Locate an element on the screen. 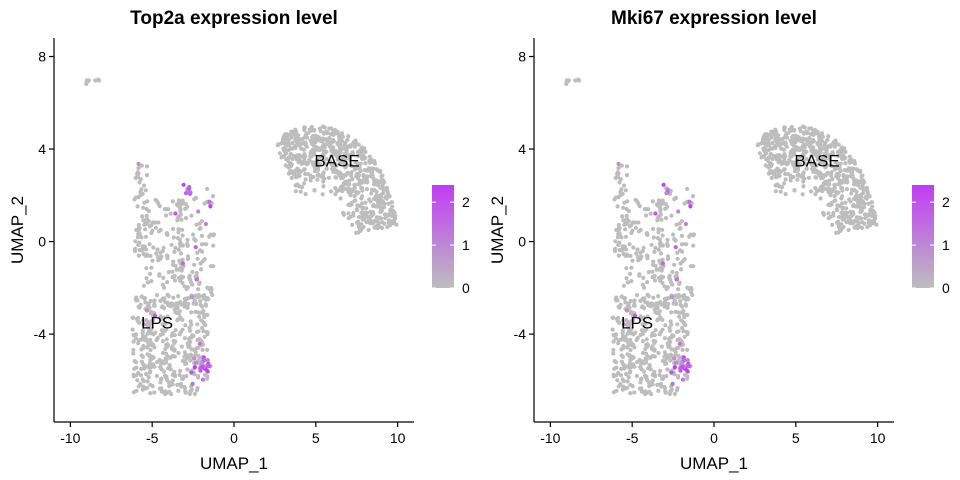 The width and height of the screenshot is (960, 480). plot-title: Mki67 expression level is located at coordinates (714, 18).